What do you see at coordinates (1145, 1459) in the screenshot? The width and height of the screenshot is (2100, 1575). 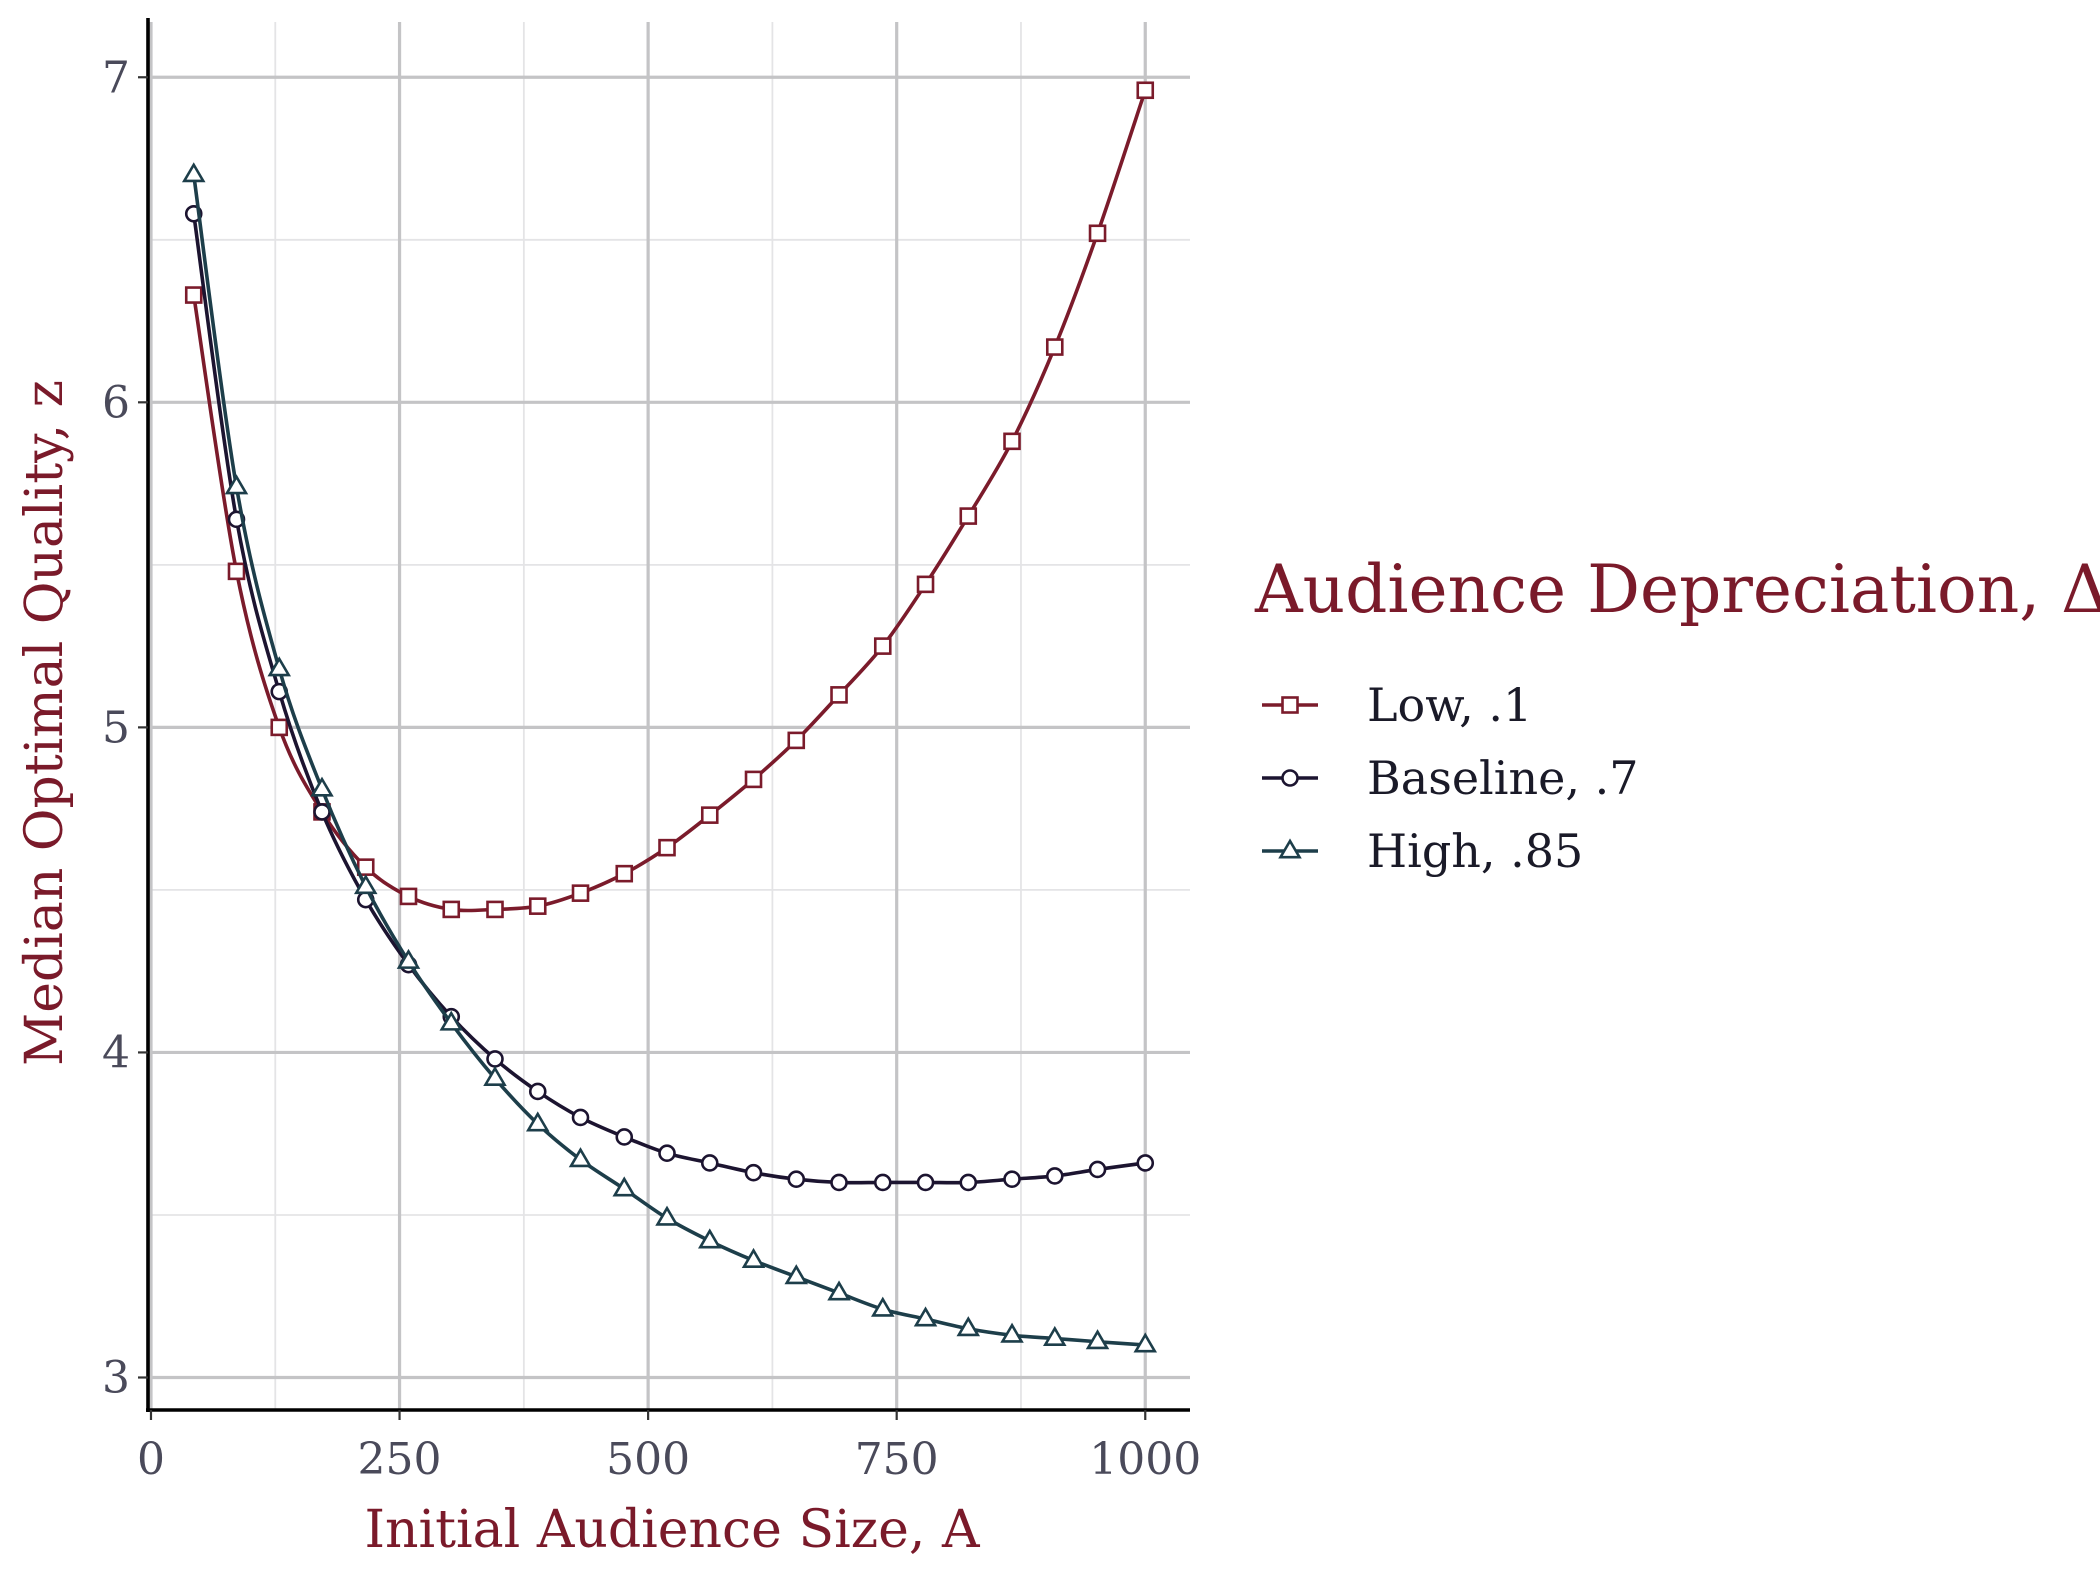 I see `x-tick-label: 1000` at bounding box center [1145, 1459].